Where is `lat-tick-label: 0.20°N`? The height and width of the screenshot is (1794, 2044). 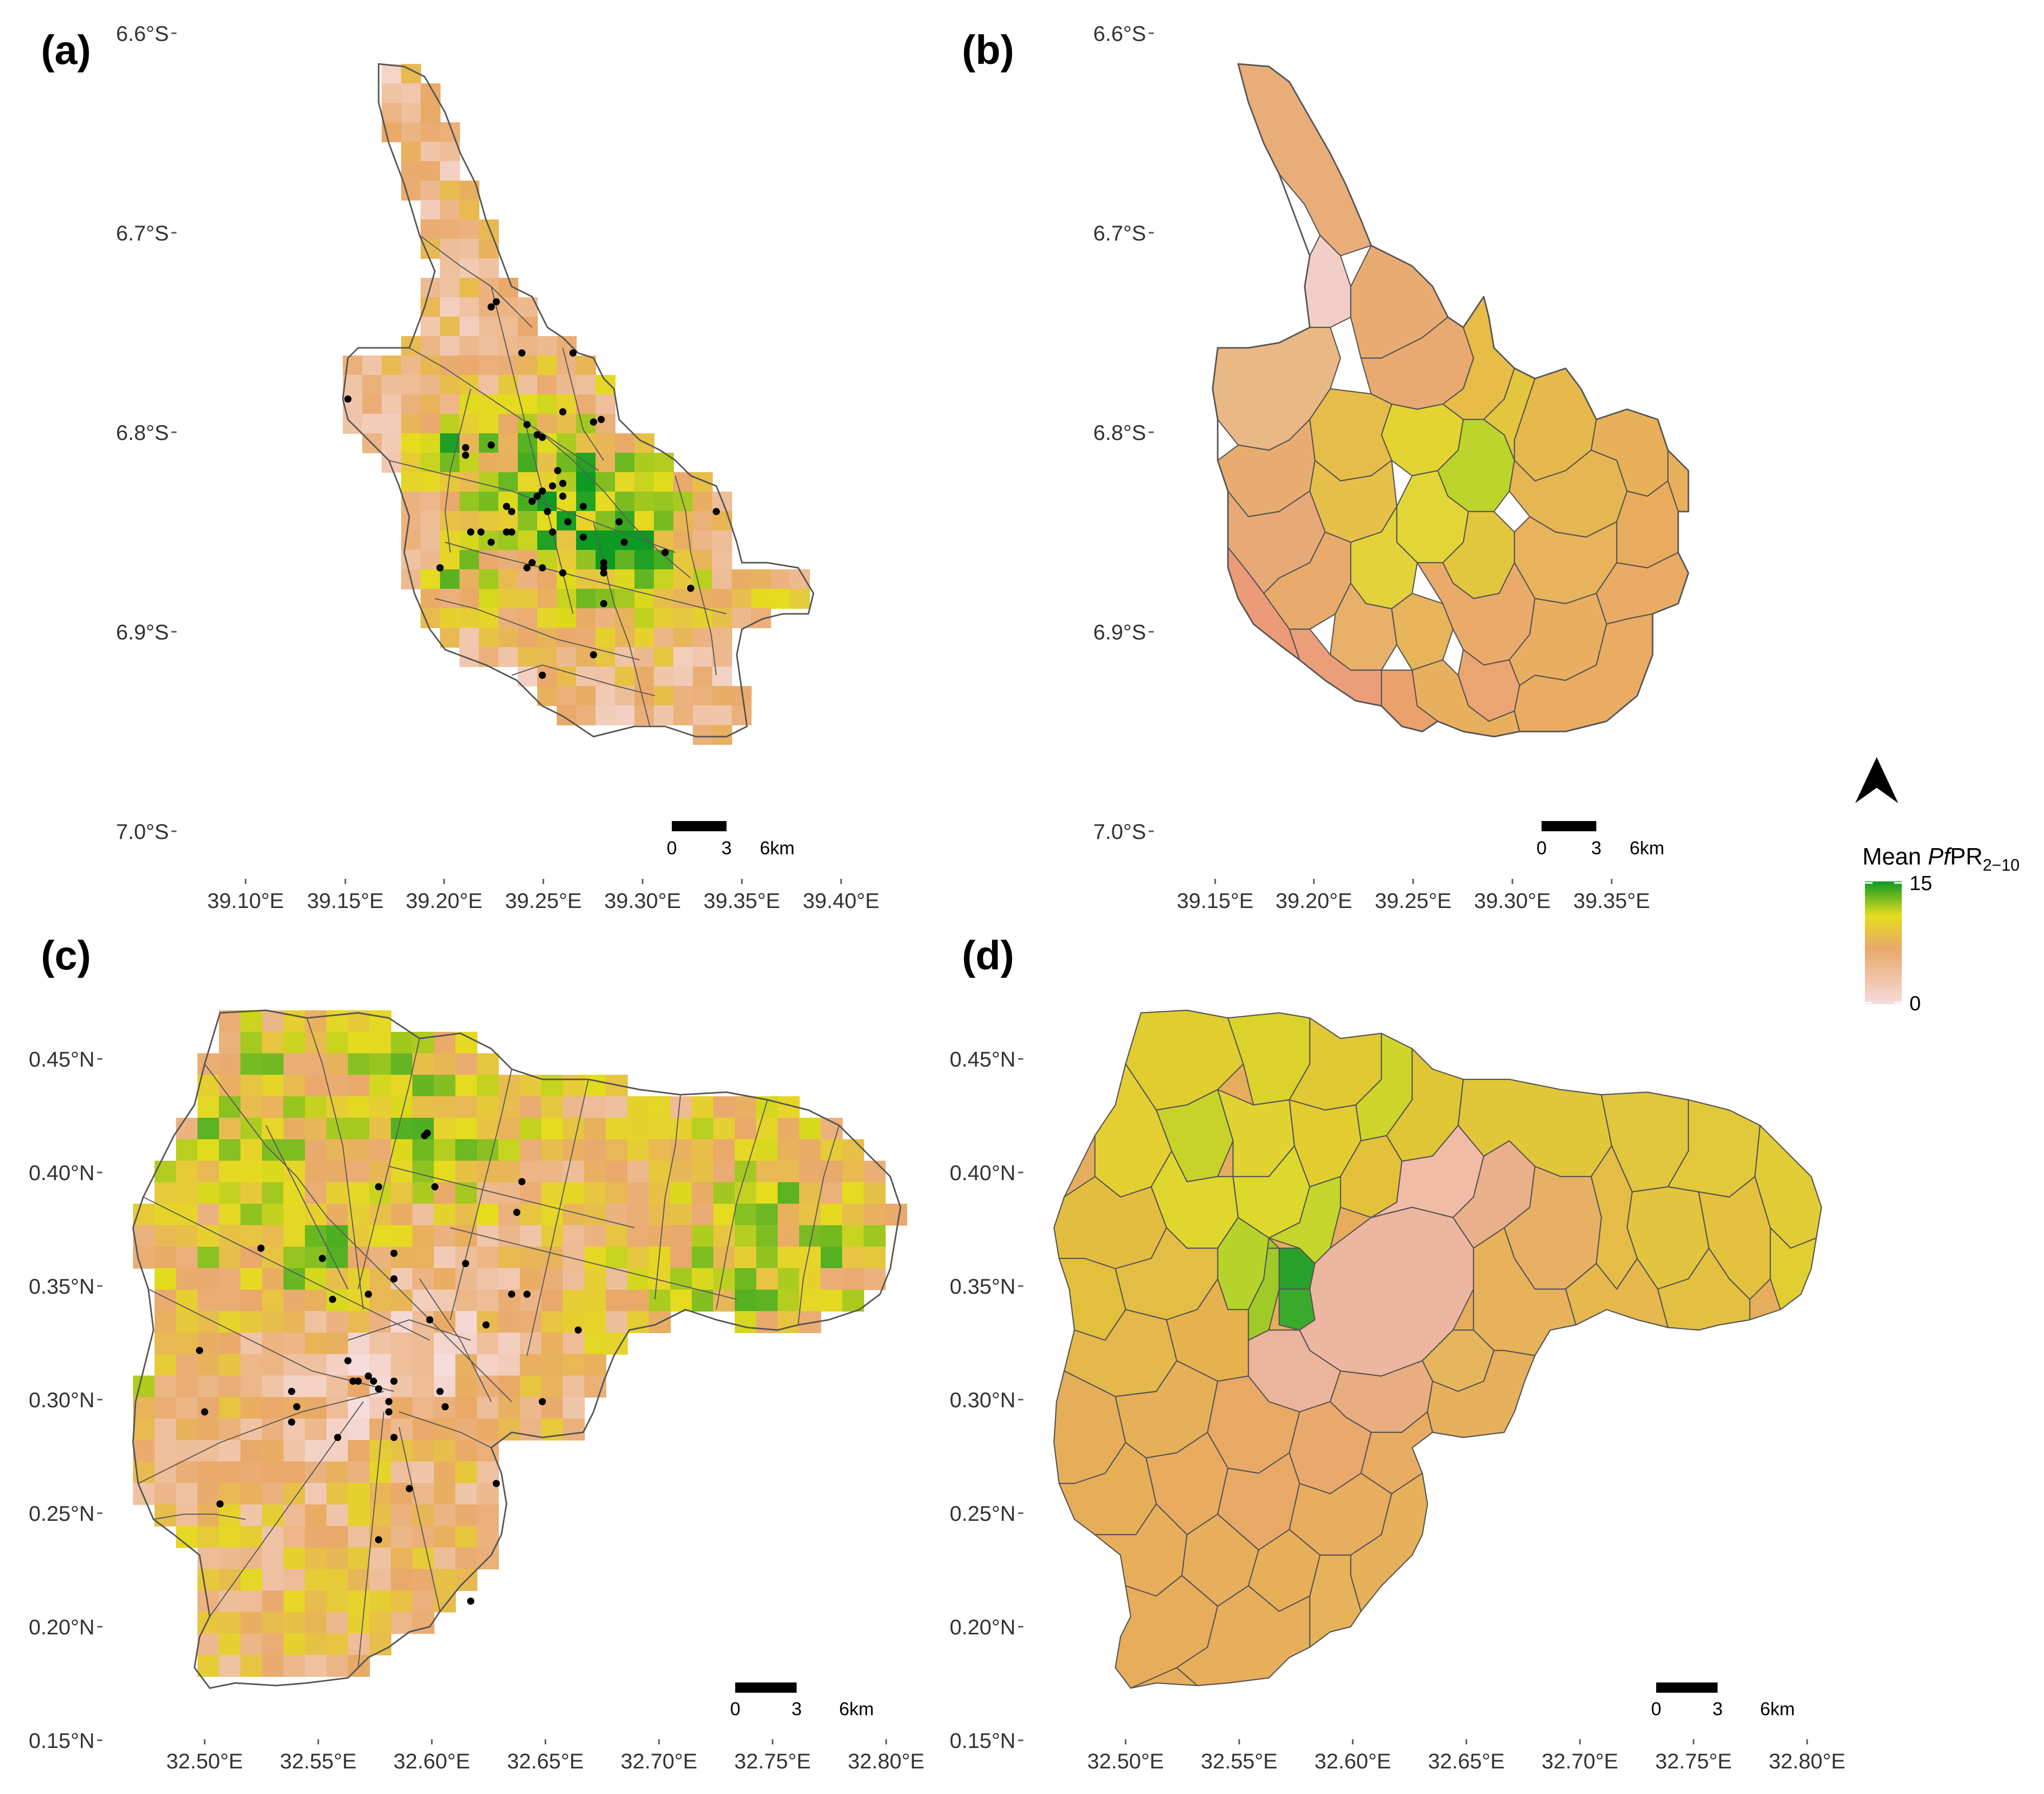 lat-tick-label: 0.20°N is located at coordinates (62, 1627).